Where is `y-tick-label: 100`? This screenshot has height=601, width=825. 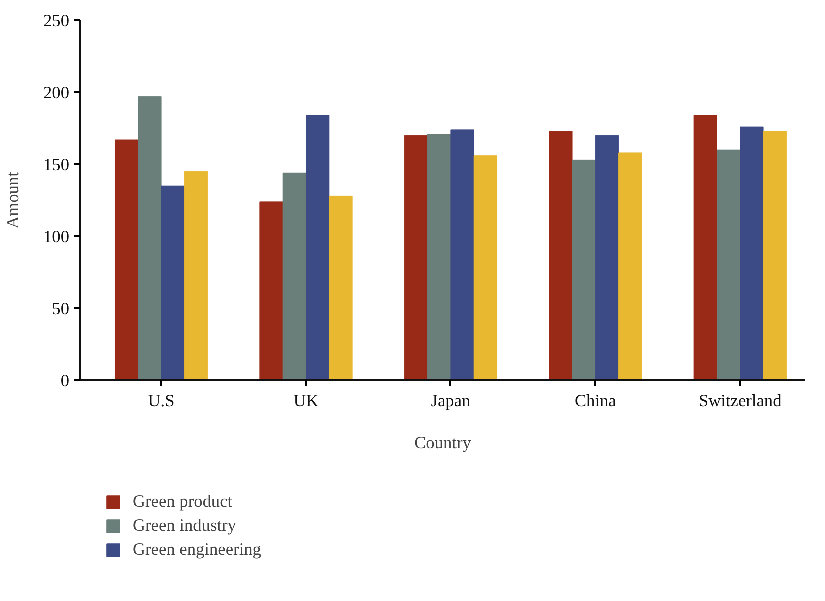 y-tick-label: 100 is located at coordinates (57, 237).